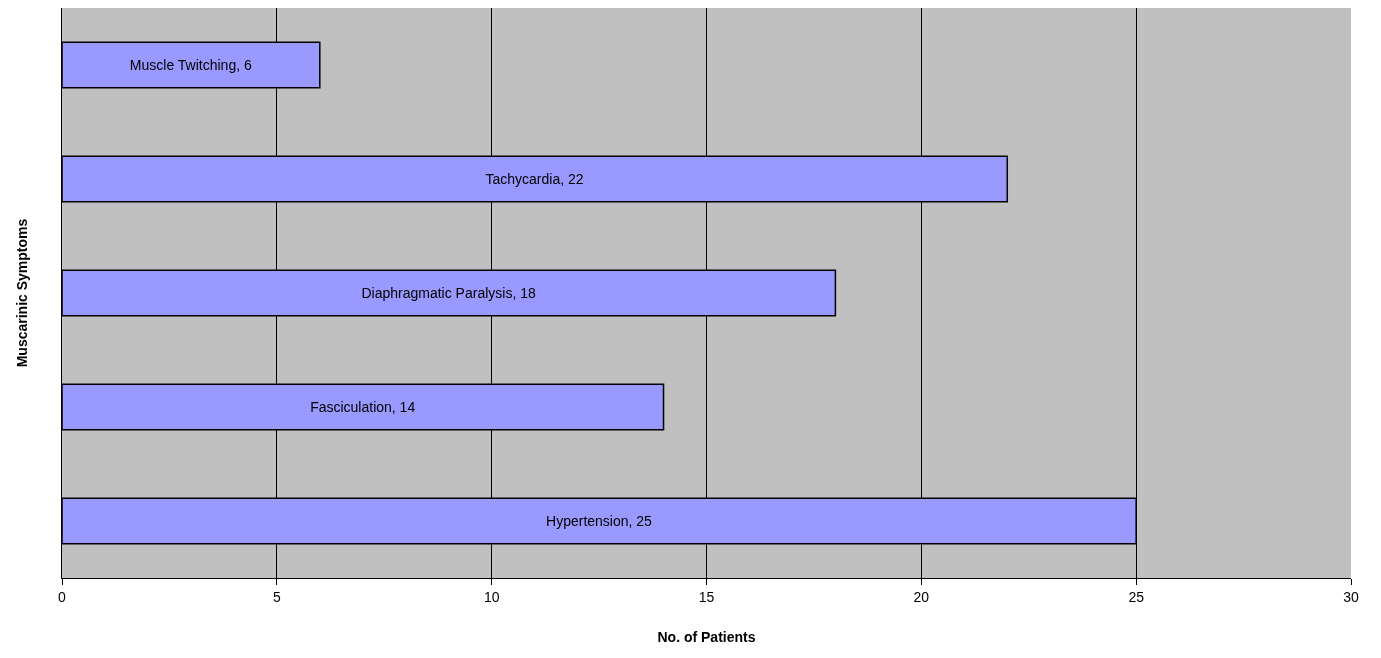 Image resolution: width=1381 pixels, height=658 pixels. Describe the element at coordinates (706, 637) in the screenshot. I see `x-axis-title: No. of Patients` at that location.